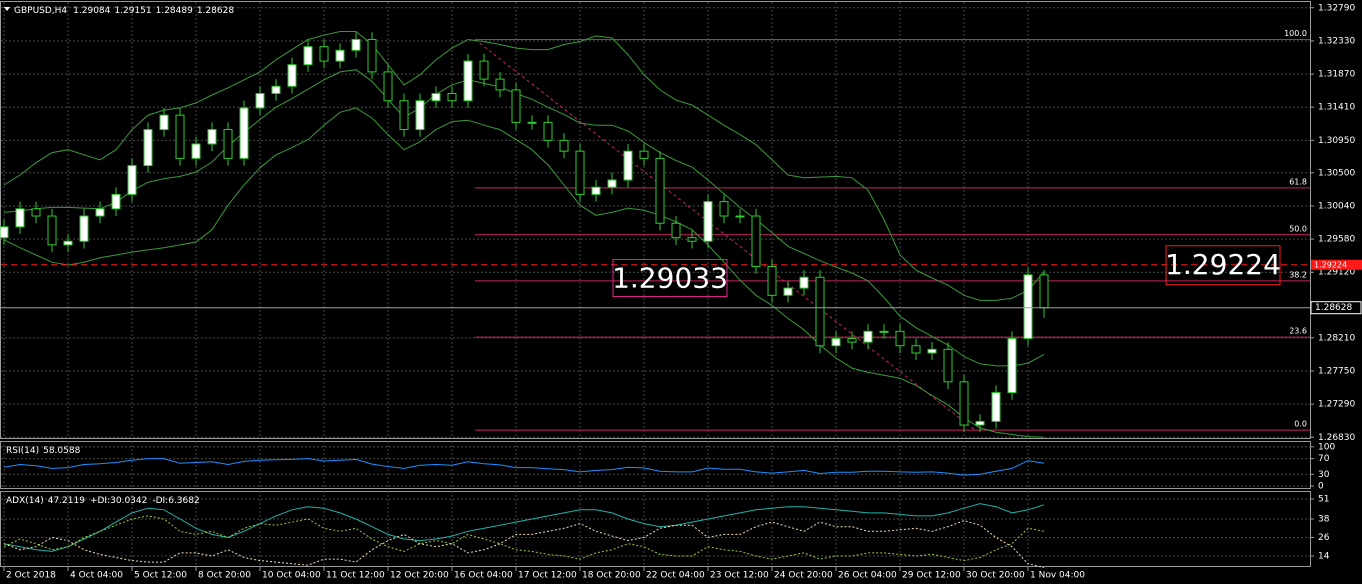 Image resolution: width=1362 pixels, height=584 pixels. Describe the element at coordinates (867, 576) in the screenshot. I see `x-tick-label: 26 Oct 04:00` at that location.